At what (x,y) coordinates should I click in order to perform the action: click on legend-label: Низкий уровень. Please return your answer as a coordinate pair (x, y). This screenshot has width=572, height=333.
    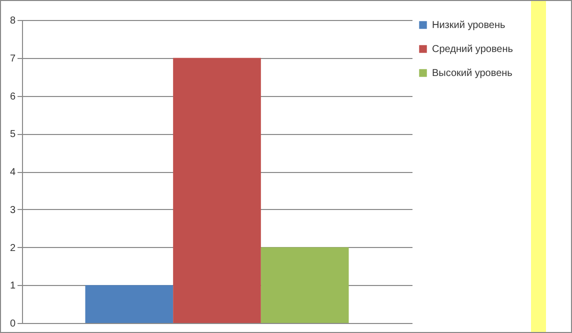
    Looking at the image, I should click on (469, 25).